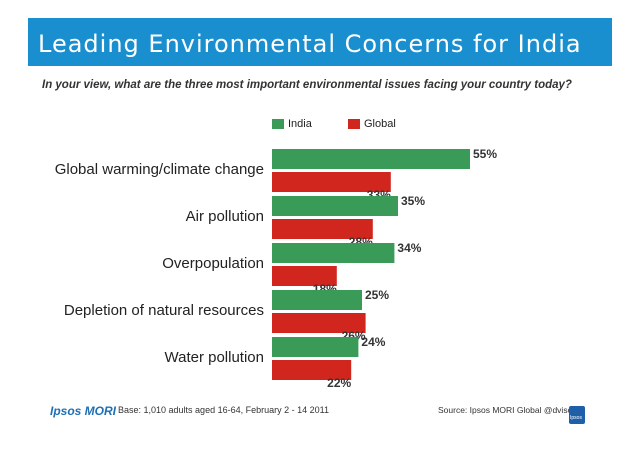 Image resolution: width=638 pixels, height=452 pixels. I want to click on category-label: Global warming/climate change, so click(159, 169).